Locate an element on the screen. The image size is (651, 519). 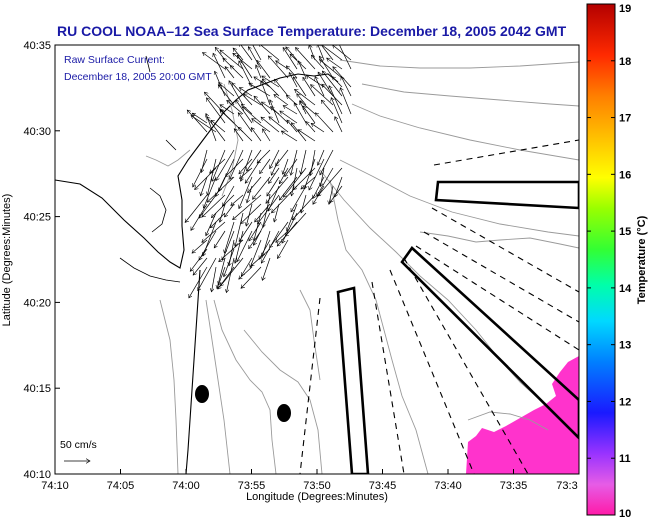
colorbar-tick-label: 17 is located at coordinates (625, 119).